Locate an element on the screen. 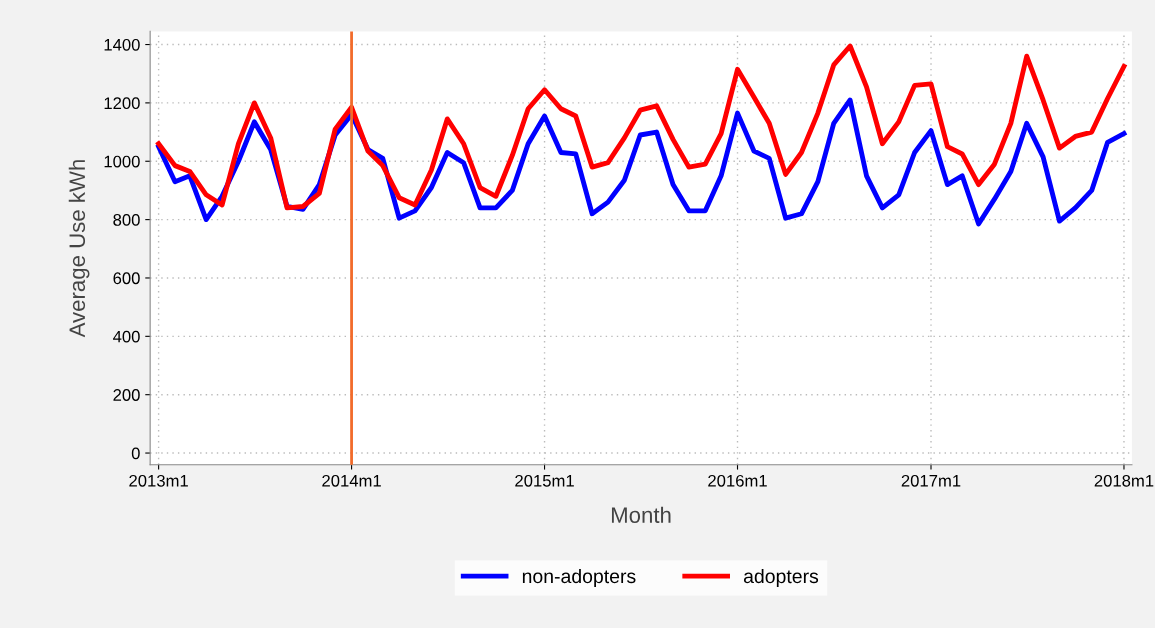 This screenshot has width=1155, height=628. x-tick-label: 2017m1 is located at coordinates (931, 480).